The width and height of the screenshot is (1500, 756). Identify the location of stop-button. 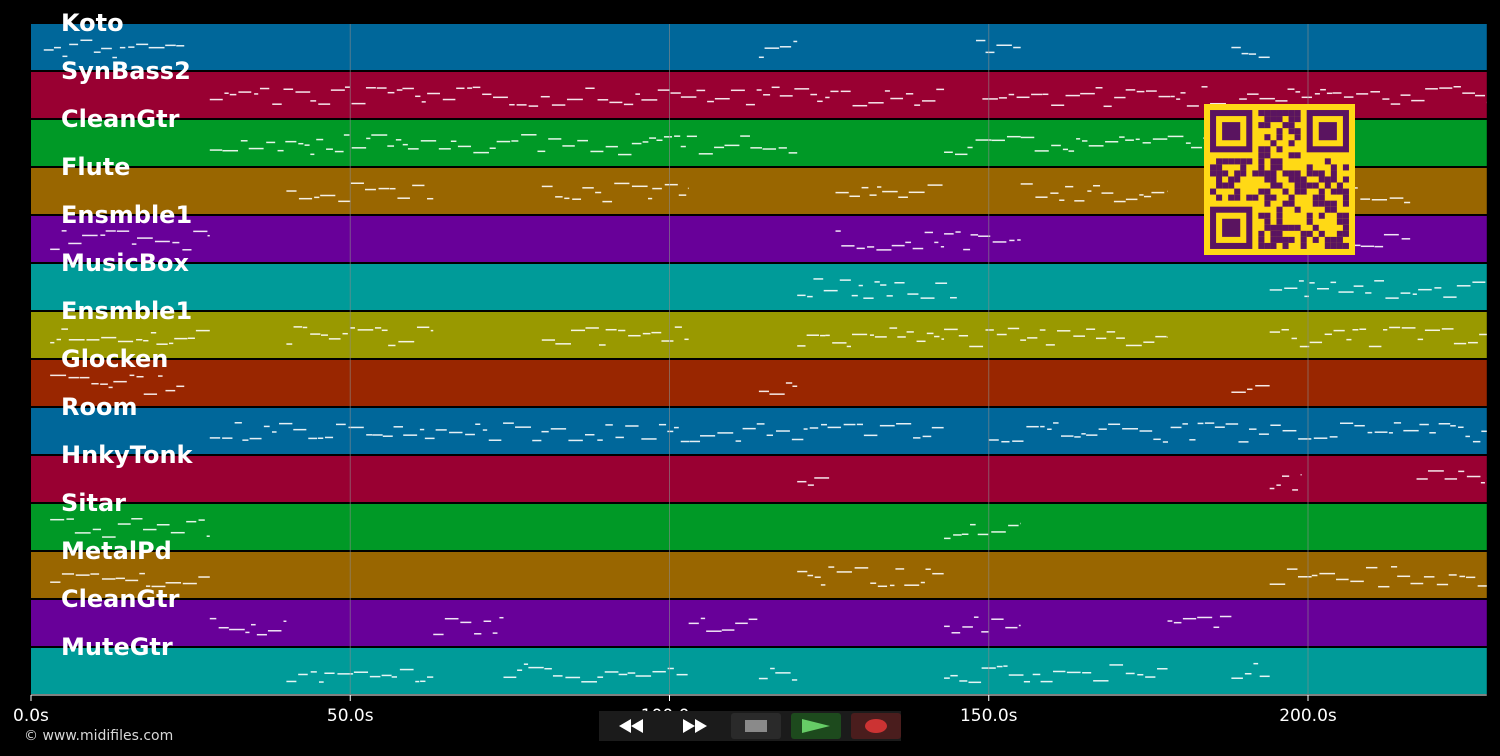
(756, 726).